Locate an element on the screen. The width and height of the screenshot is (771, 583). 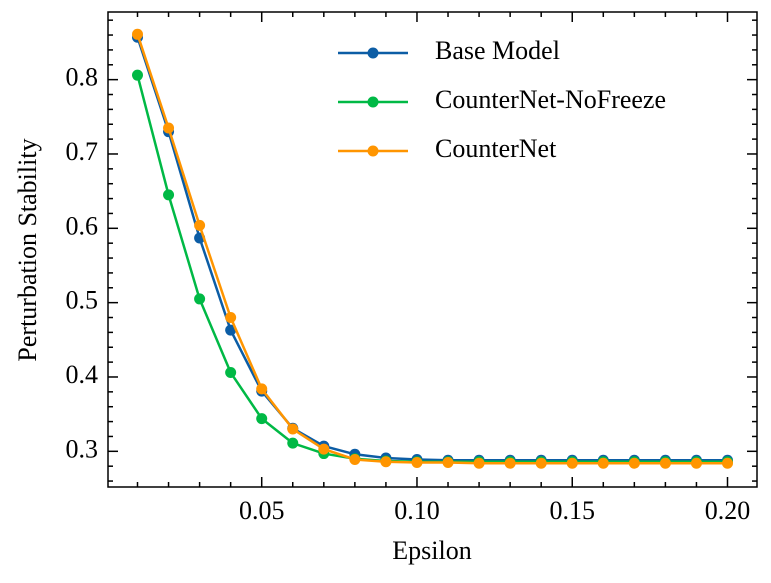
y-tick-label: 0.6 is located at coordinates (82, 225).